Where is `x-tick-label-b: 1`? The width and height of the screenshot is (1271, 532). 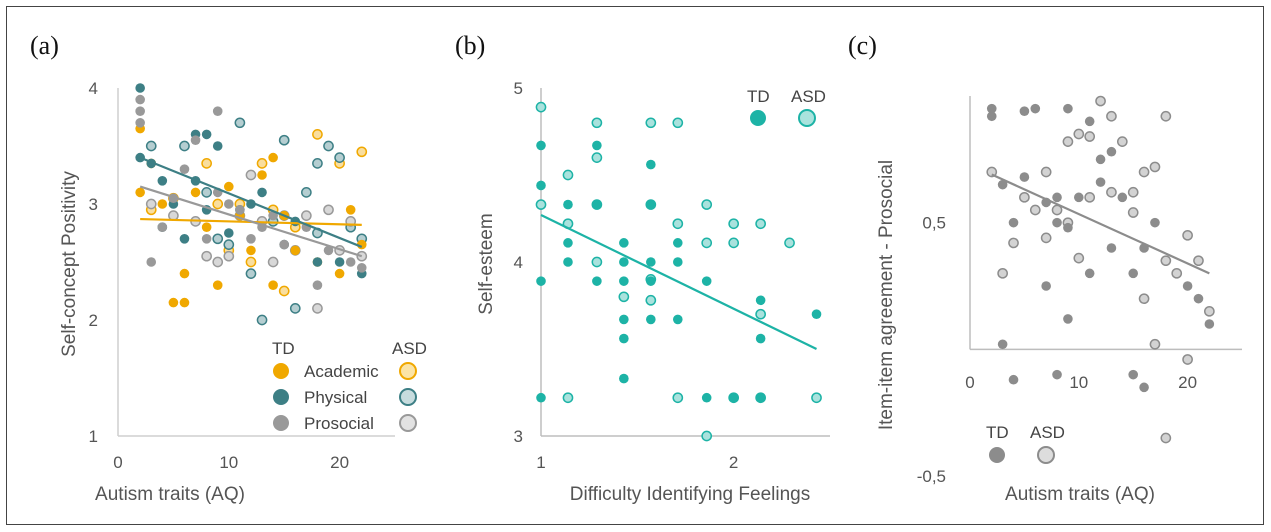 x-tick-label-b: 1 is located at coordinates (540, 462).